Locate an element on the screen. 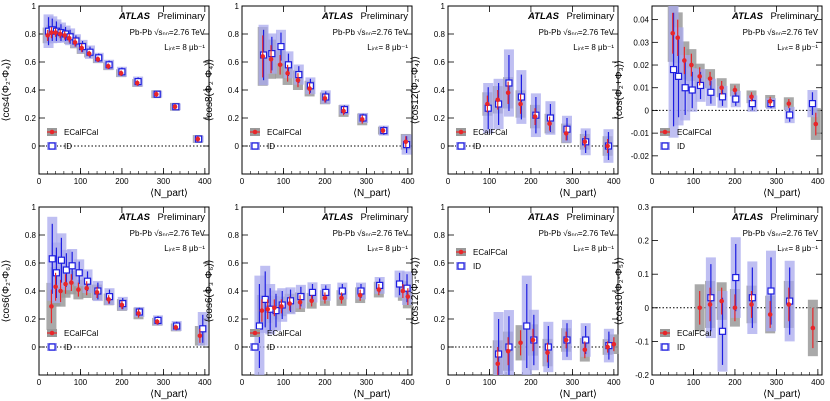 The image size is (830, 401). legend-marker-ecal is located at coordinates (52, 333).